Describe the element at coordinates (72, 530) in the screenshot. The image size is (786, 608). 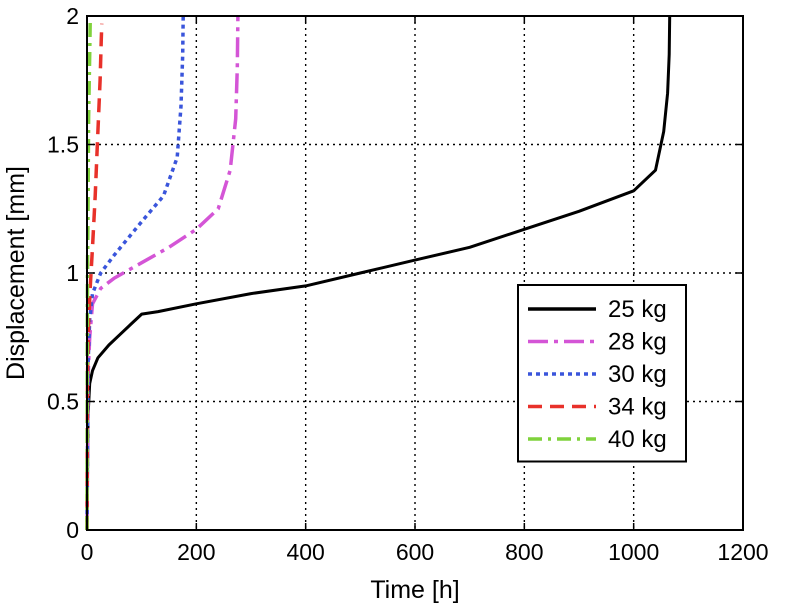
I see `y-tick-label: 0` at that location.